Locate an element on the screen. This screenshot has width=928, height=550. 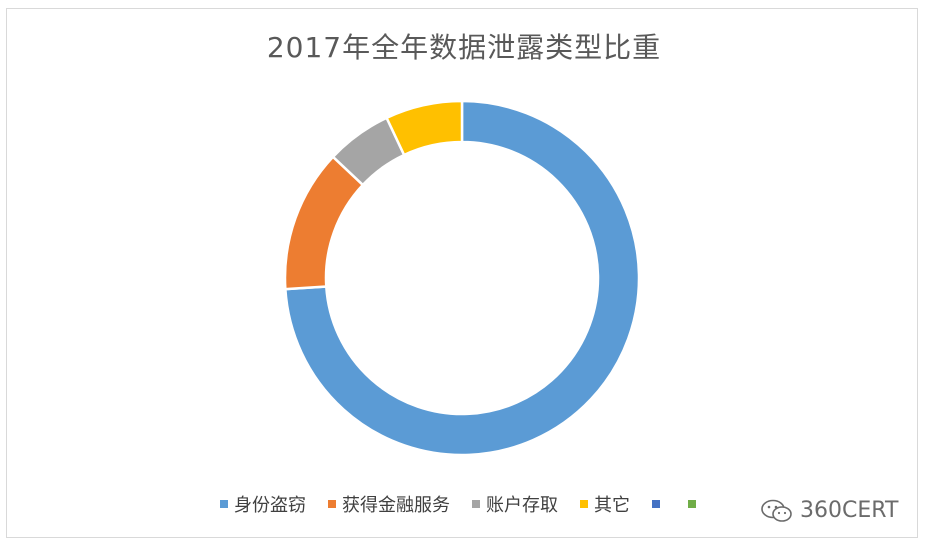
chart-legend: 身份盗窃 获得金融服务 账户存取 其它 is located at coordinates (472, 504).